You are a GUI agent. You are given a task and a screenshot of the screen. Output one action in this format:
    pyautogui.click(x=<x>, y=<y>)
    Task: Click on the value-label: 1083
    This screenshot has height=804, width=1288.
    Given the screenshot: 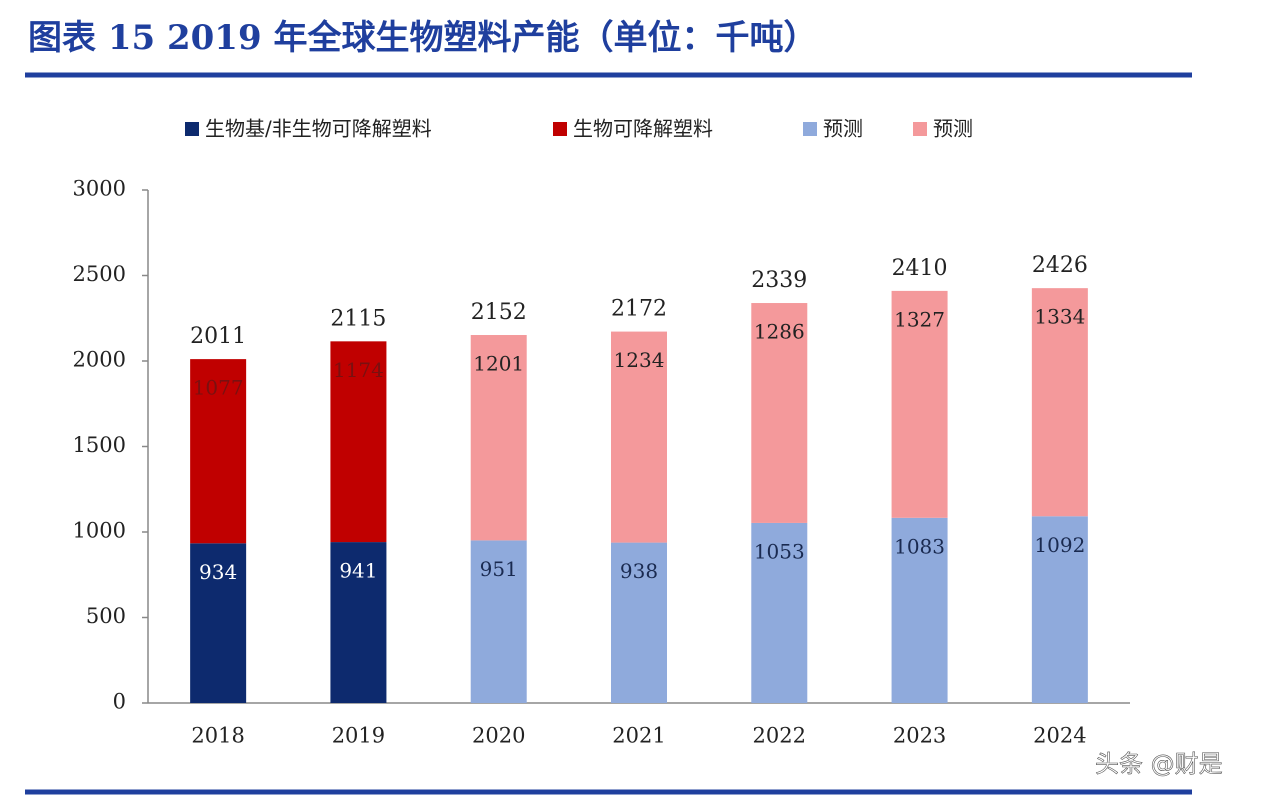 What is the action you would take?
    pyautogui.click(x=919, y=546)
    